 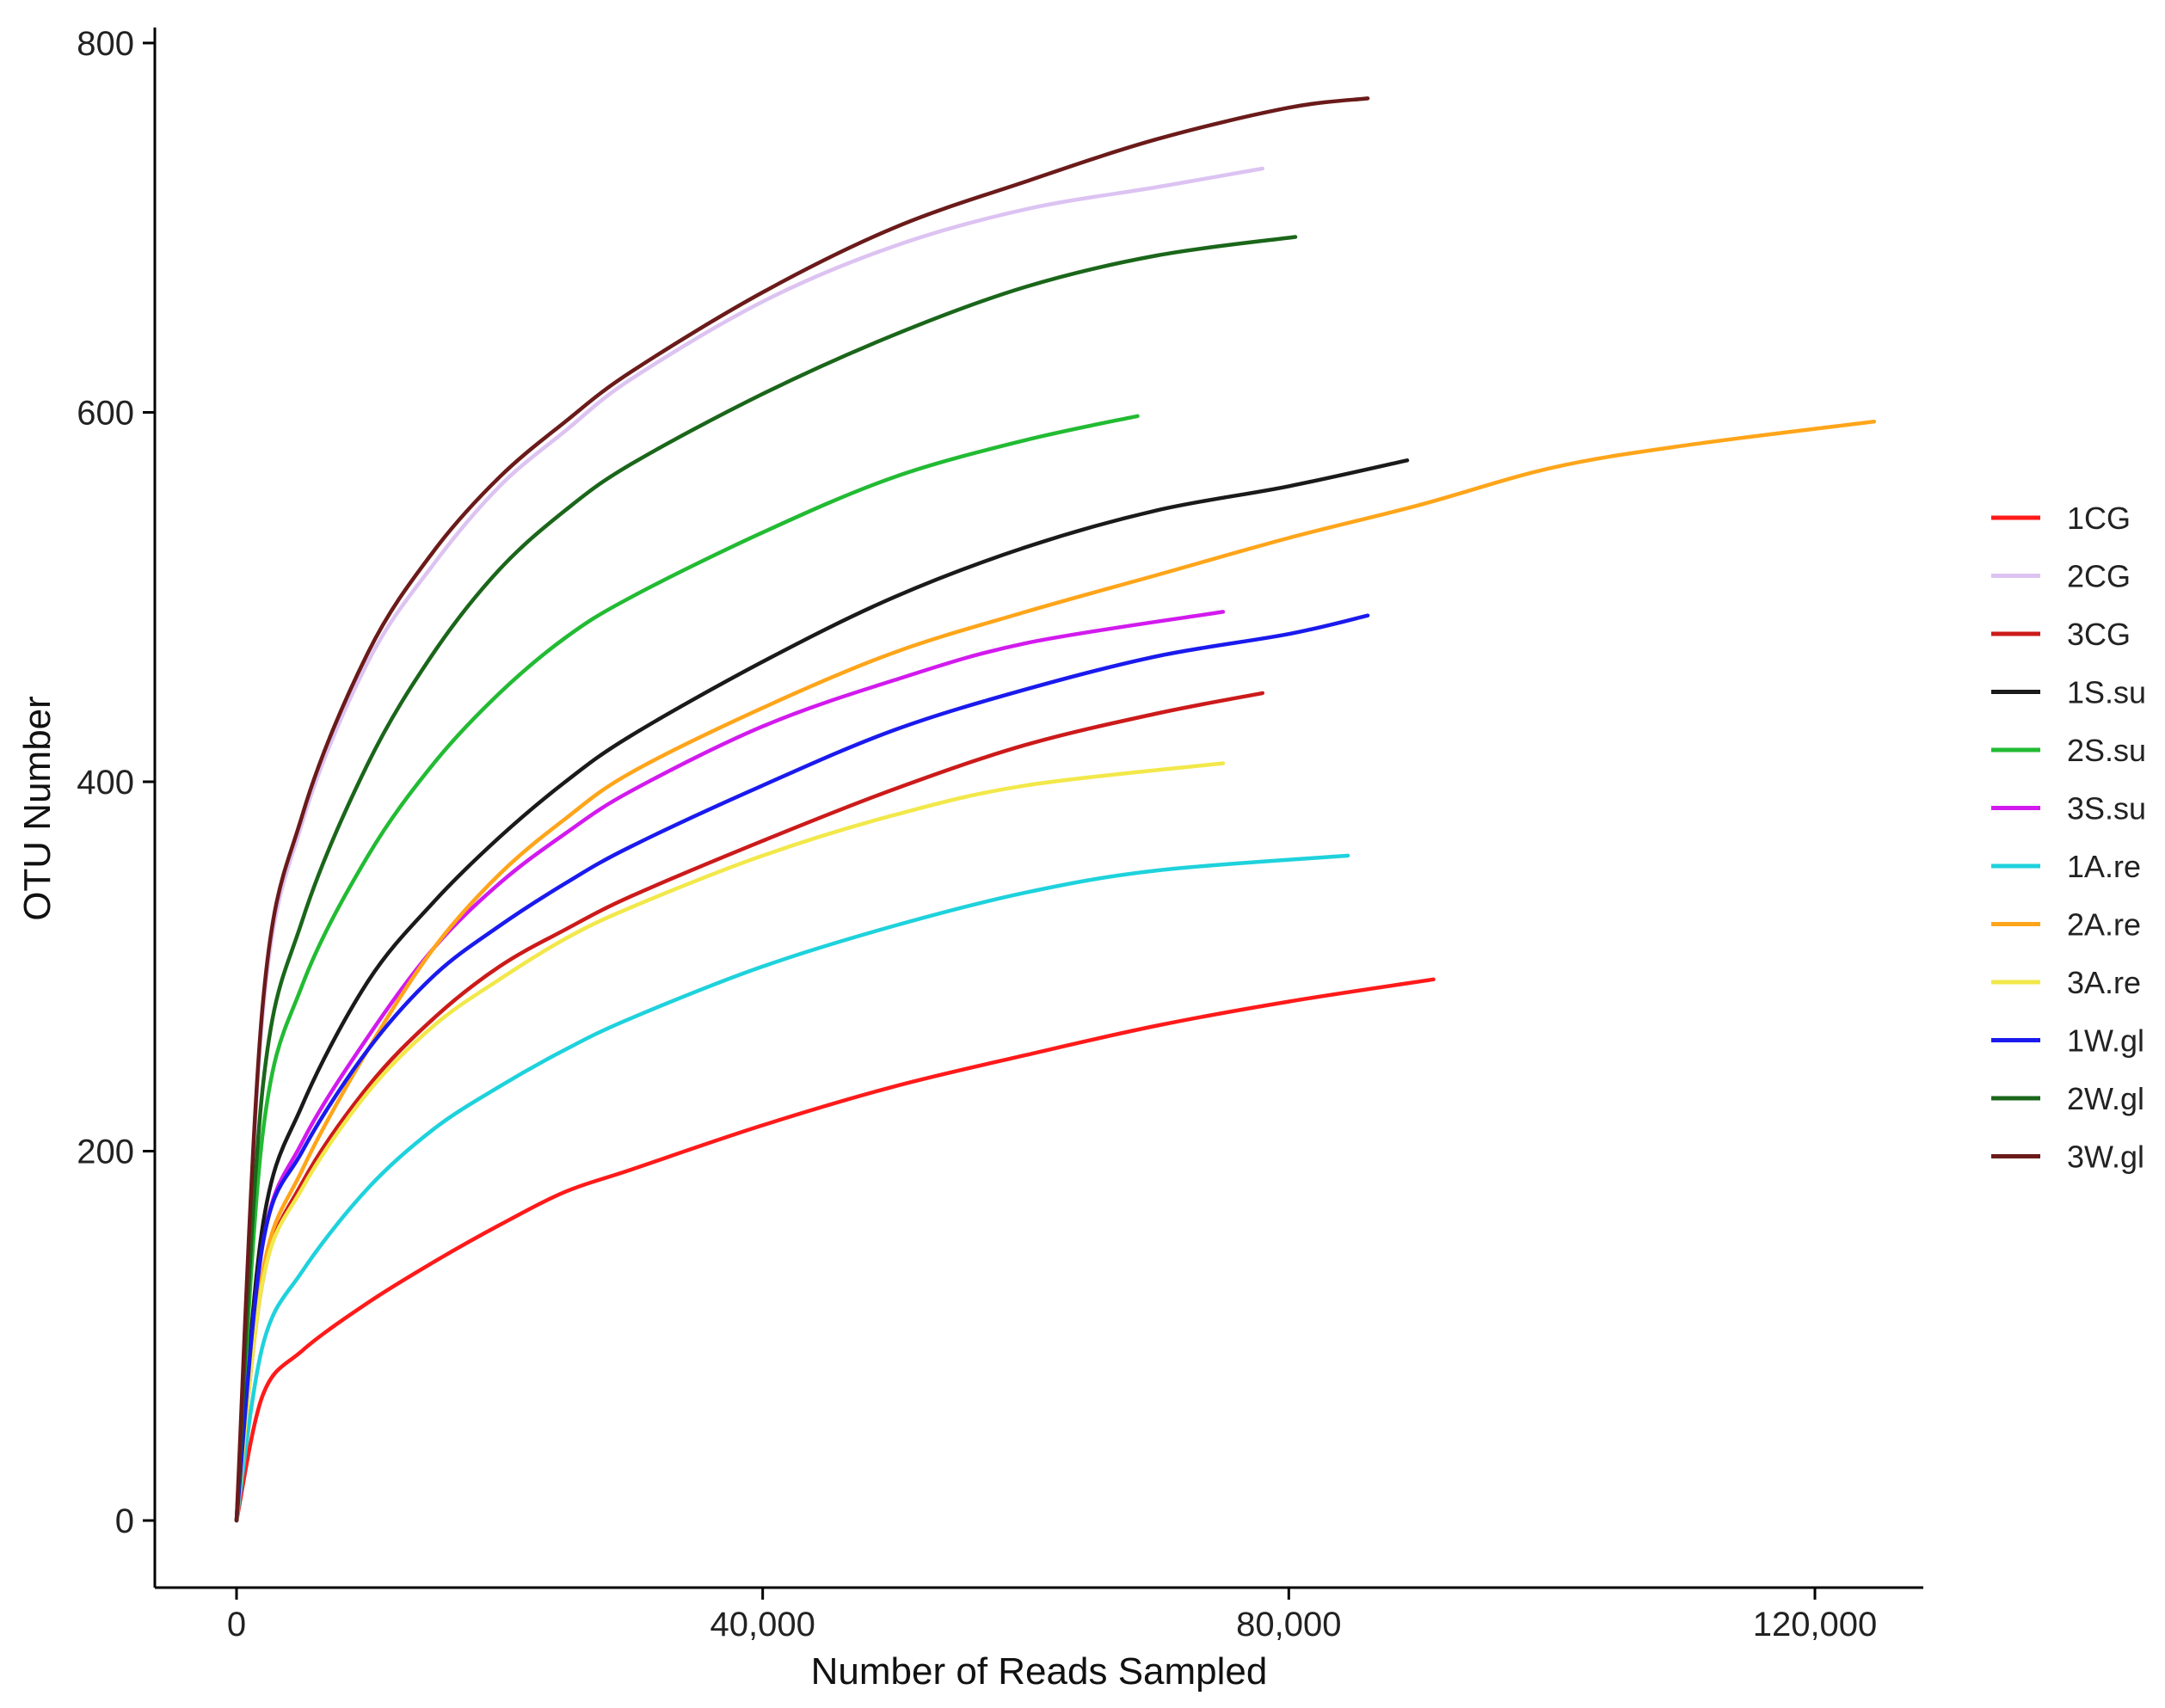 I want to click on y-tick-label: 600, so click(x=105, y=414).